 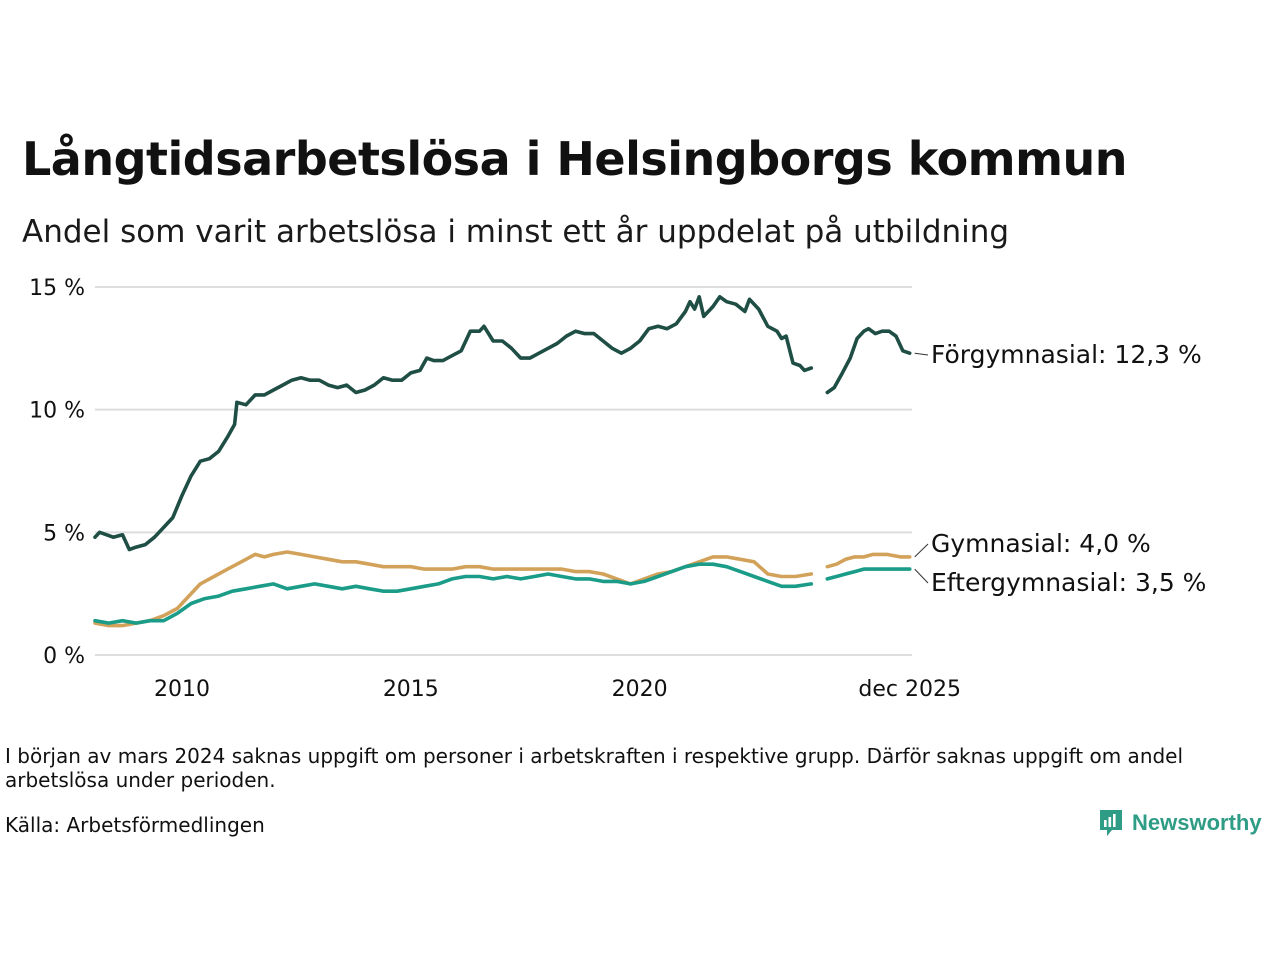 I want to click on series-label-förgymnasial: Förgymnasial: 12,3 %, so click(x=1066, y=354).